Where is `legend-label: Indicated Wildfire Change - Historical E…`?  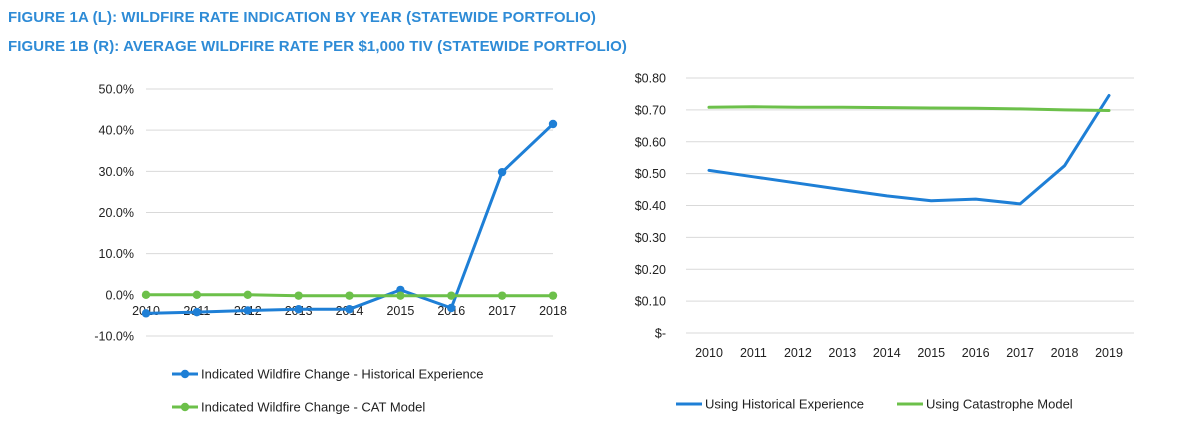
legend-label: Indicated Wildfire Change - Historical E… is located at coordinates (342, 374).